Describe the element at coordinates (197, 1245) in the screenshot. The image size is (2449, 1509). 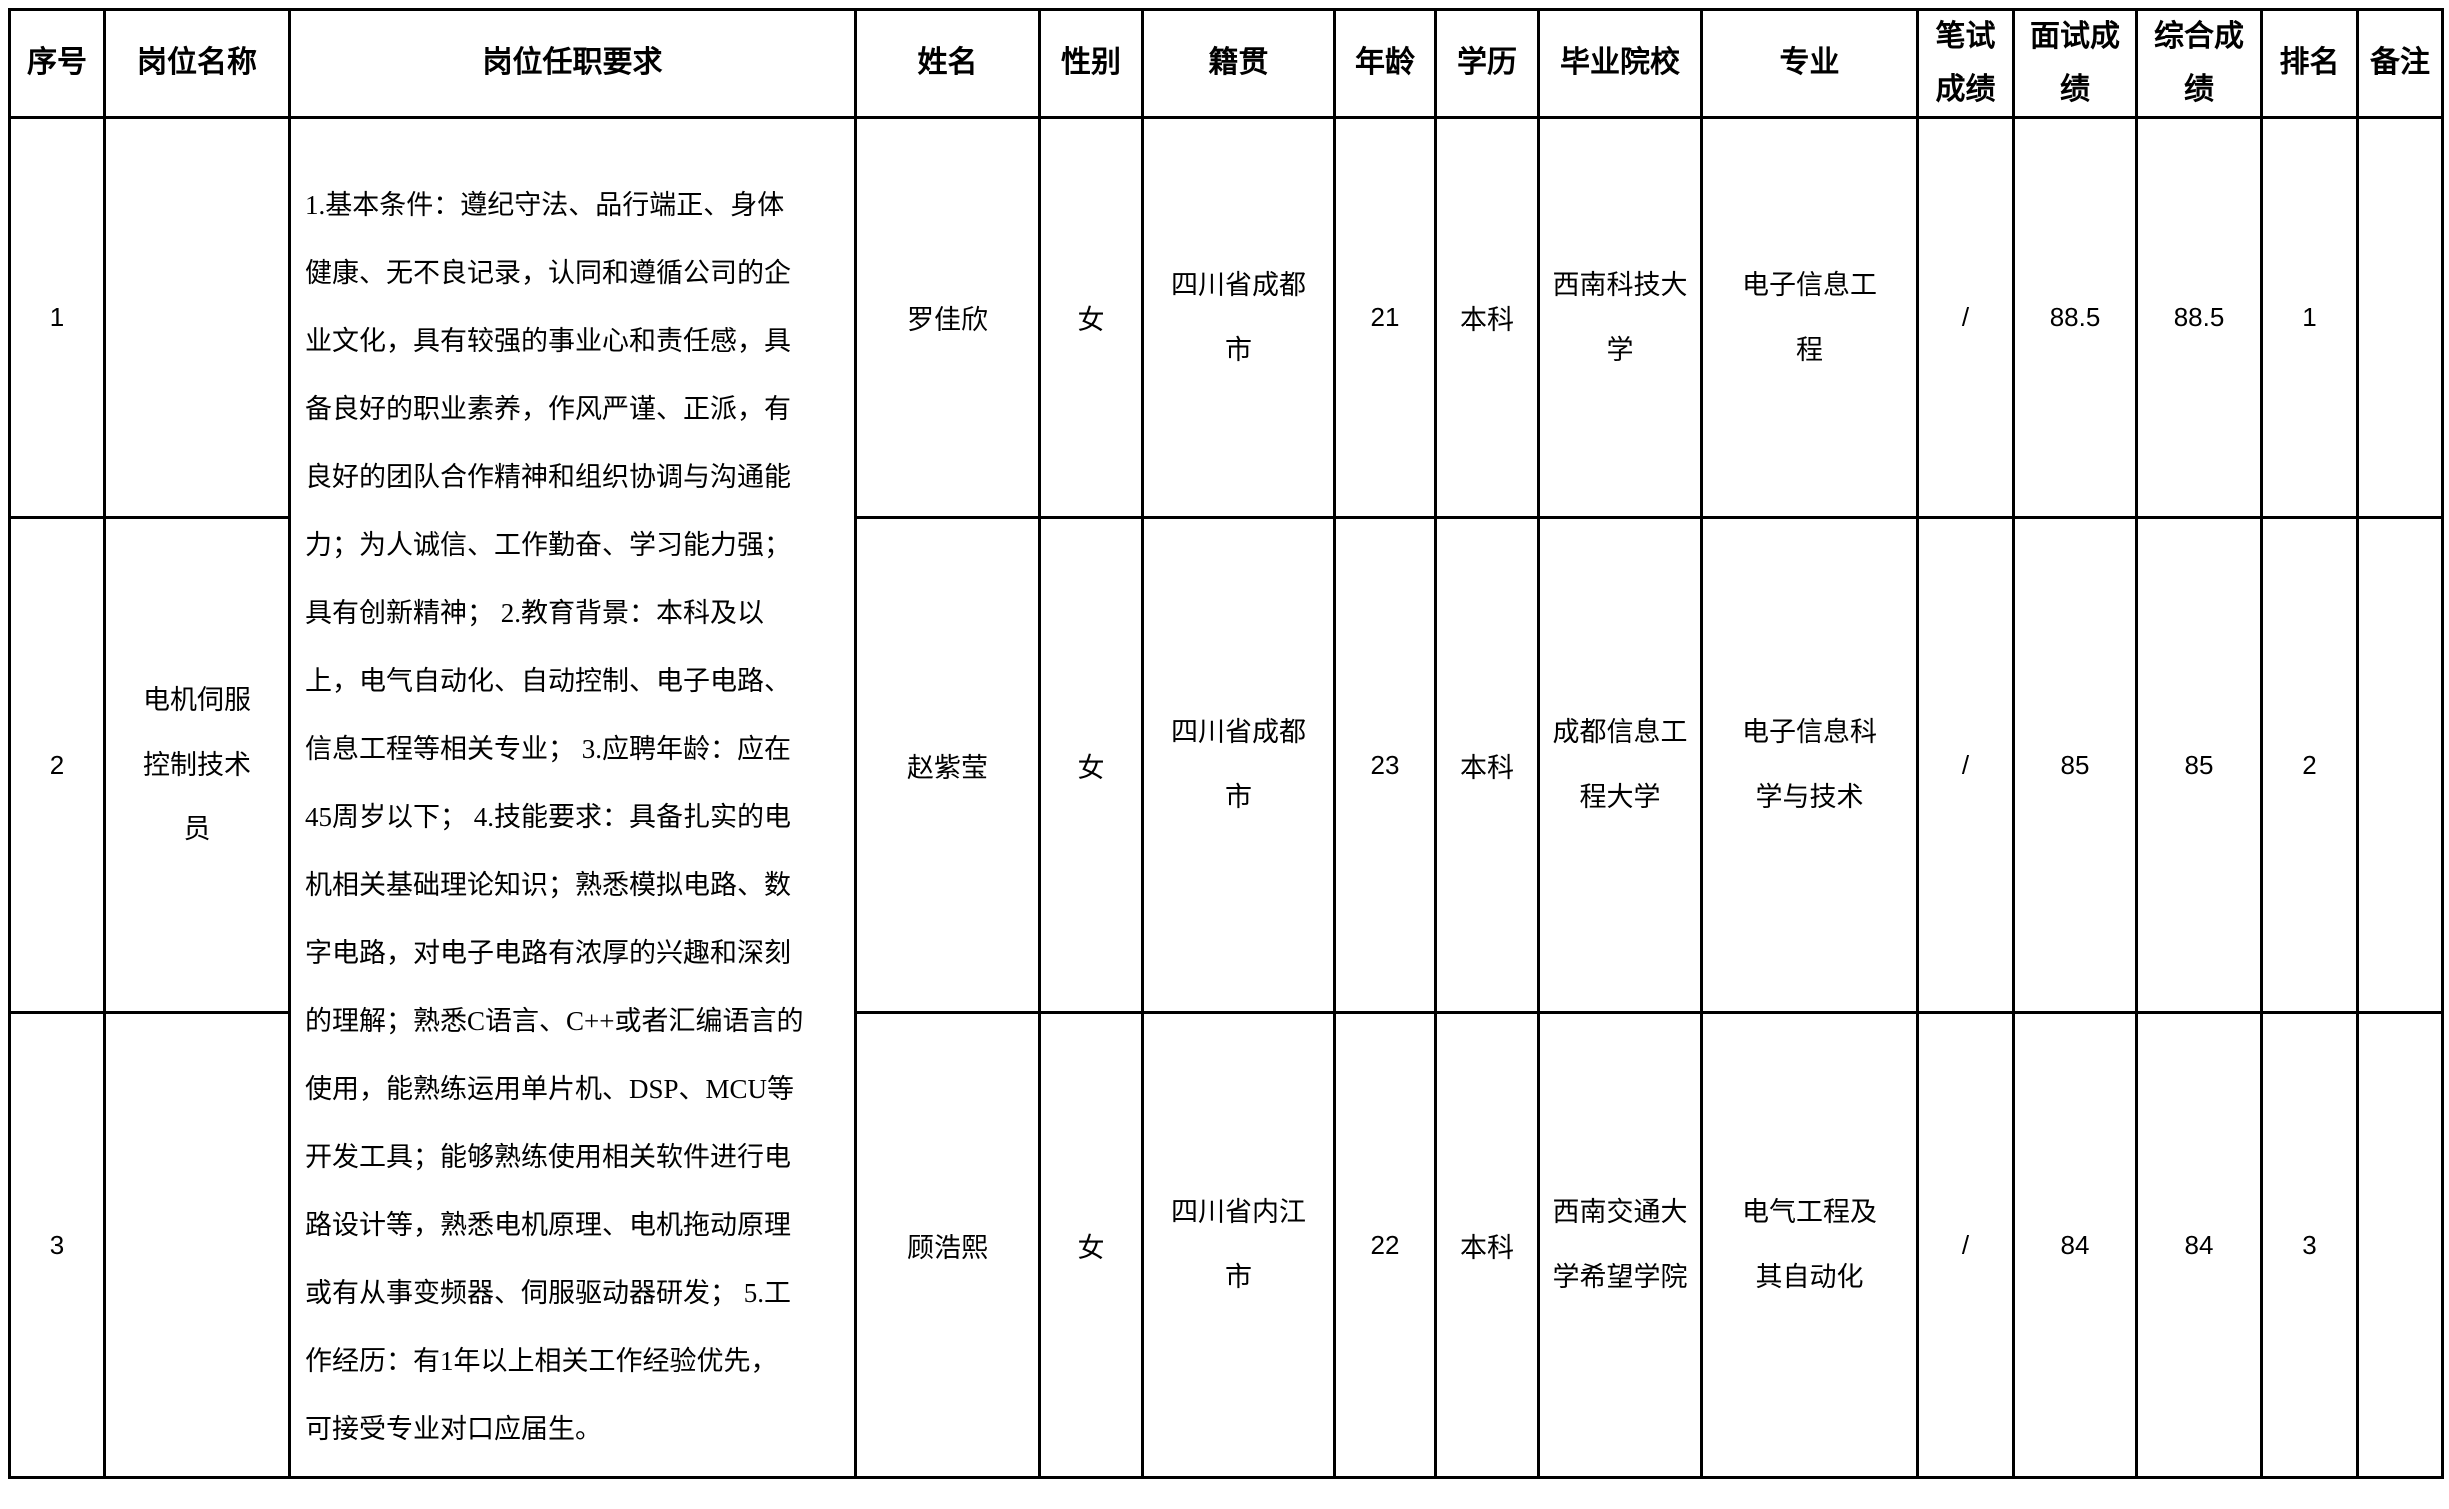
I see `cell-position-name-spacer-bottom` at that location.